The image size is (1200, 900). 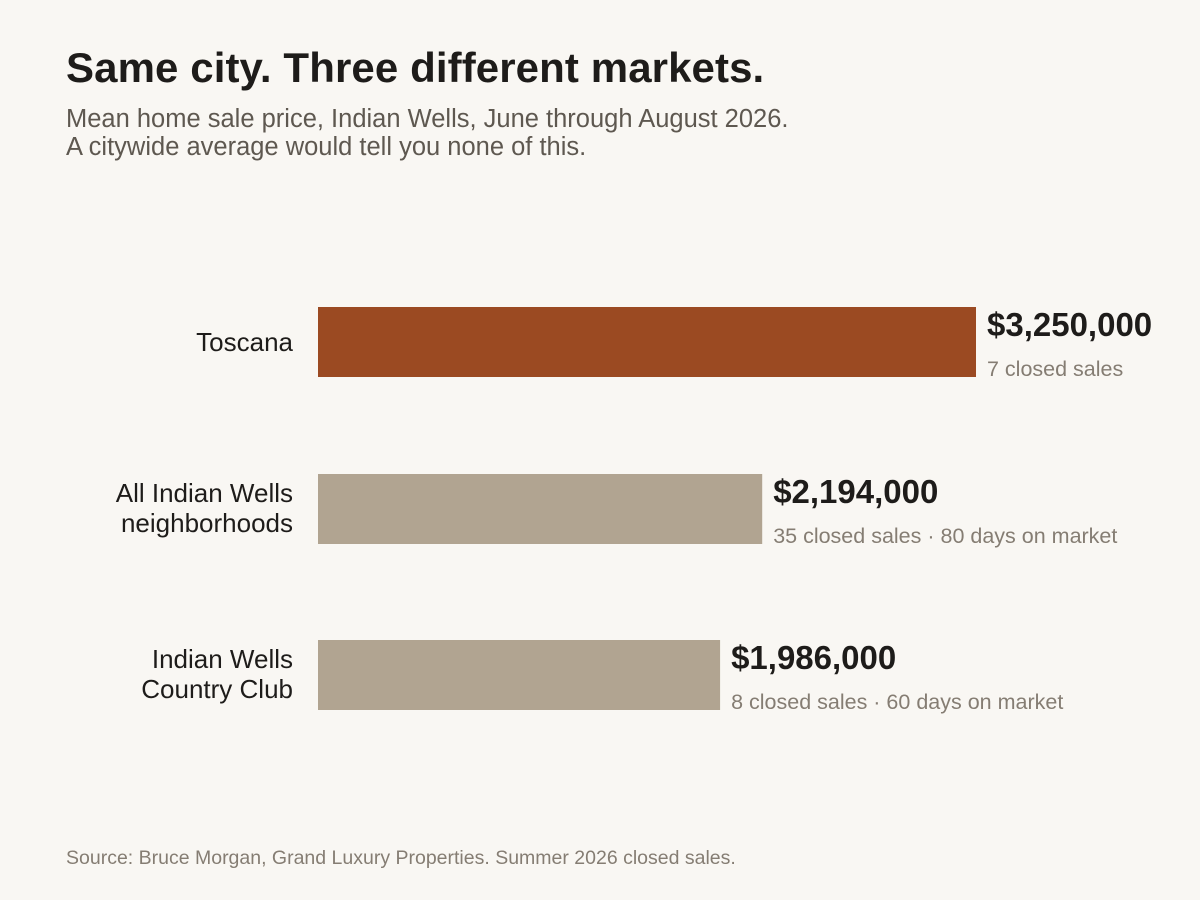 What do you see at coordinates (244, 342) in the screenshot?
I see `category-label-0-0: Toscana` at bounding box center [244, 342].